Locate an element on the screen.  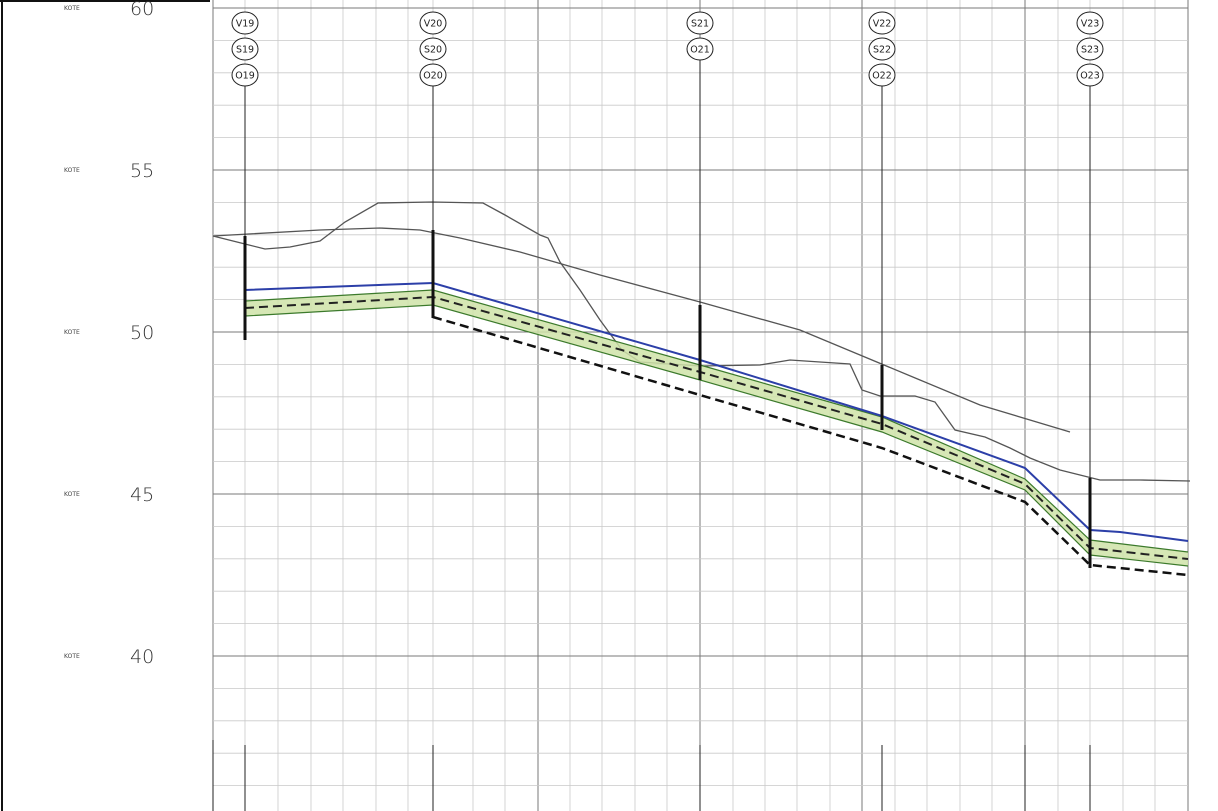
elevation-label: 35 is located at coordinates (142, 809).